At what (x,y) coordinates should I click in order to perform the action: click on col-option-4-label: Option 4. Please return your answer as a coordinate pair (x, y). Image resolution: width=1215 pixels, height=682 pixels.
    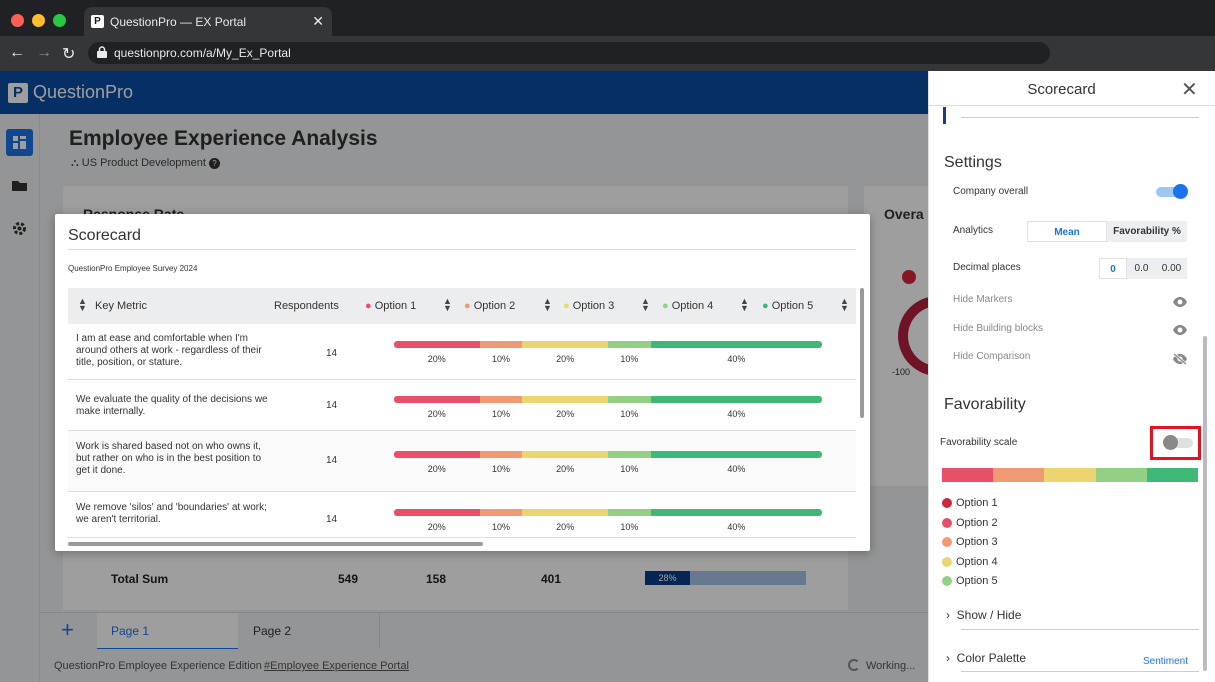
    Looking at the image, I should click on (692, 306).